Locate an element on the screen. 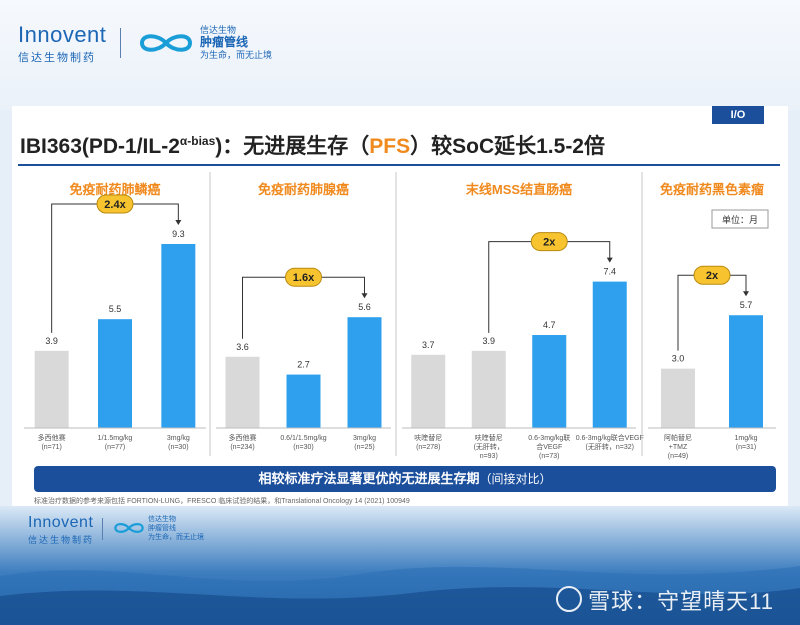 Image resolution: width=800 pixels, height=625 pixels. footer-infinity-icon is located at coordinates (129, 528).